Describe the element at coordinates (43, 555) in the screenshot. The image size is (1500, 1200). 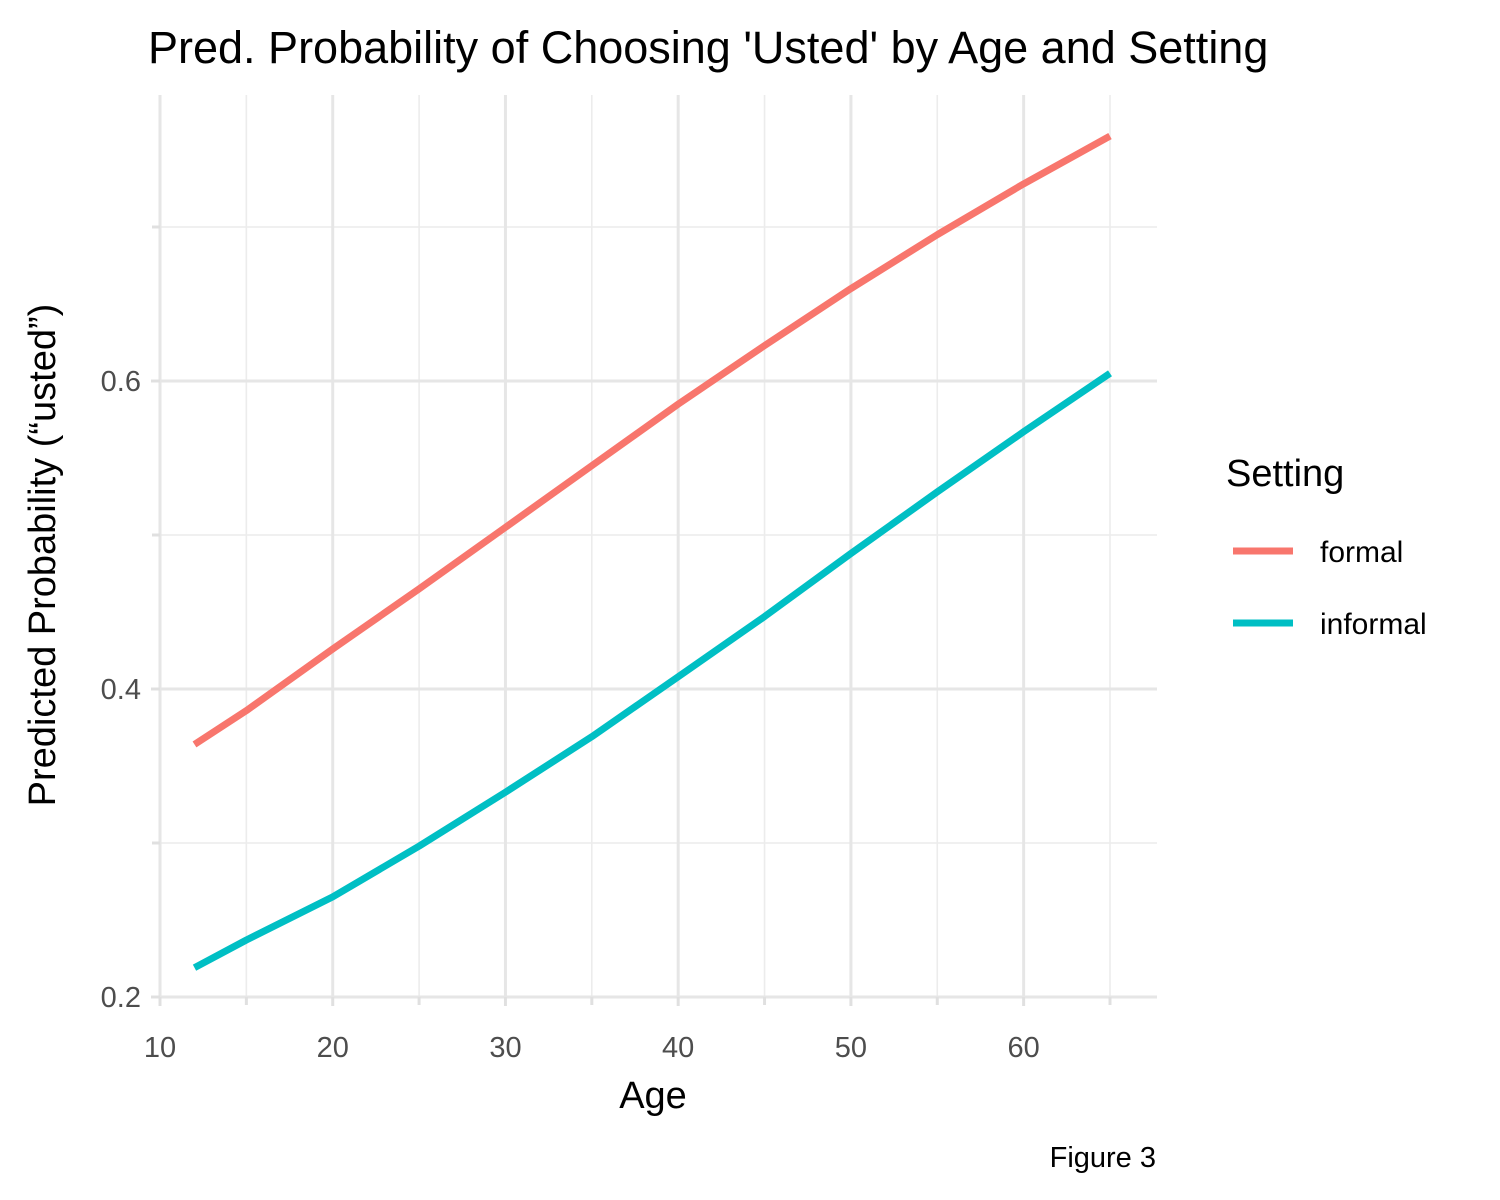
I see `y-axis-title: Predicted Probability (“usted”)` at that location.